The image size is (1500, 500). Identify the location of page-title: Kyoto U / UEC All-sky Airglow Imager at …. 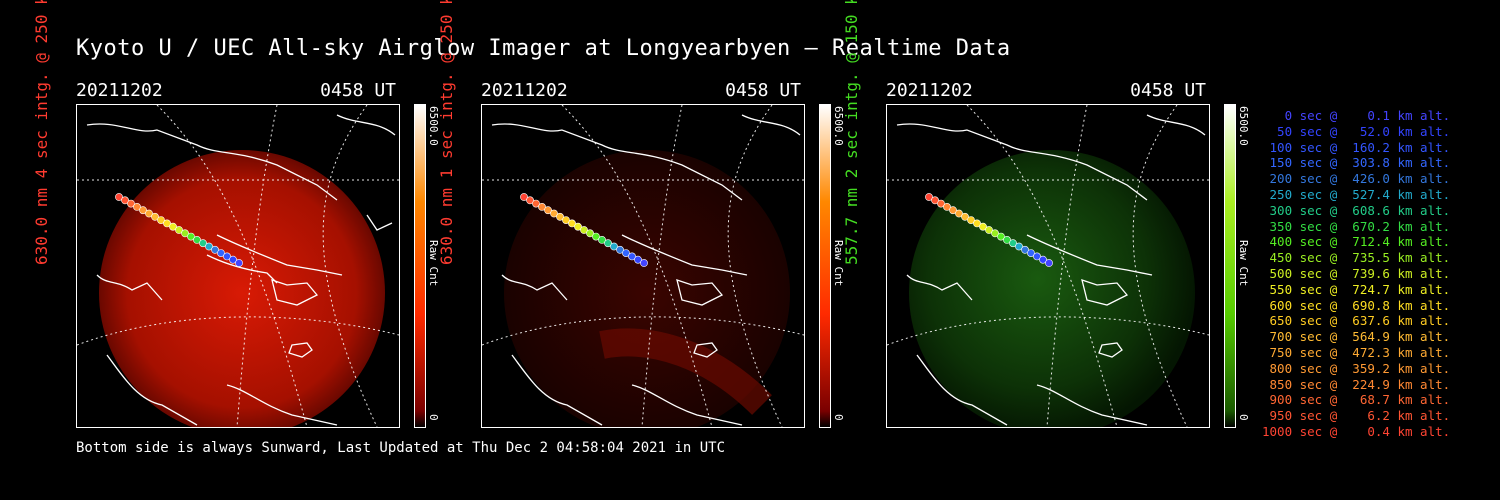
(543, 48).